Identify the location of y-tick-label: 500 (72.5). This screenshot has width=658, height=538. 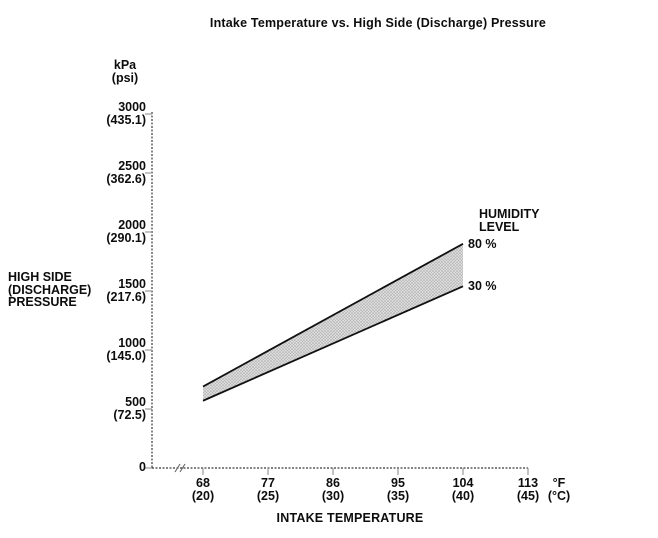
(129, 408).